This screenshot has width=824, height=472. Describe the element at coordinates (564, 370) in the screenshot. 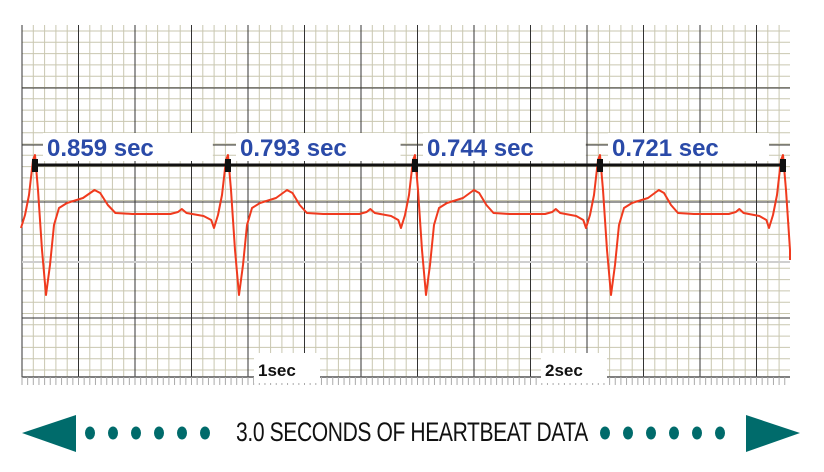

I see `time-marker-label: 2sec` at that location.